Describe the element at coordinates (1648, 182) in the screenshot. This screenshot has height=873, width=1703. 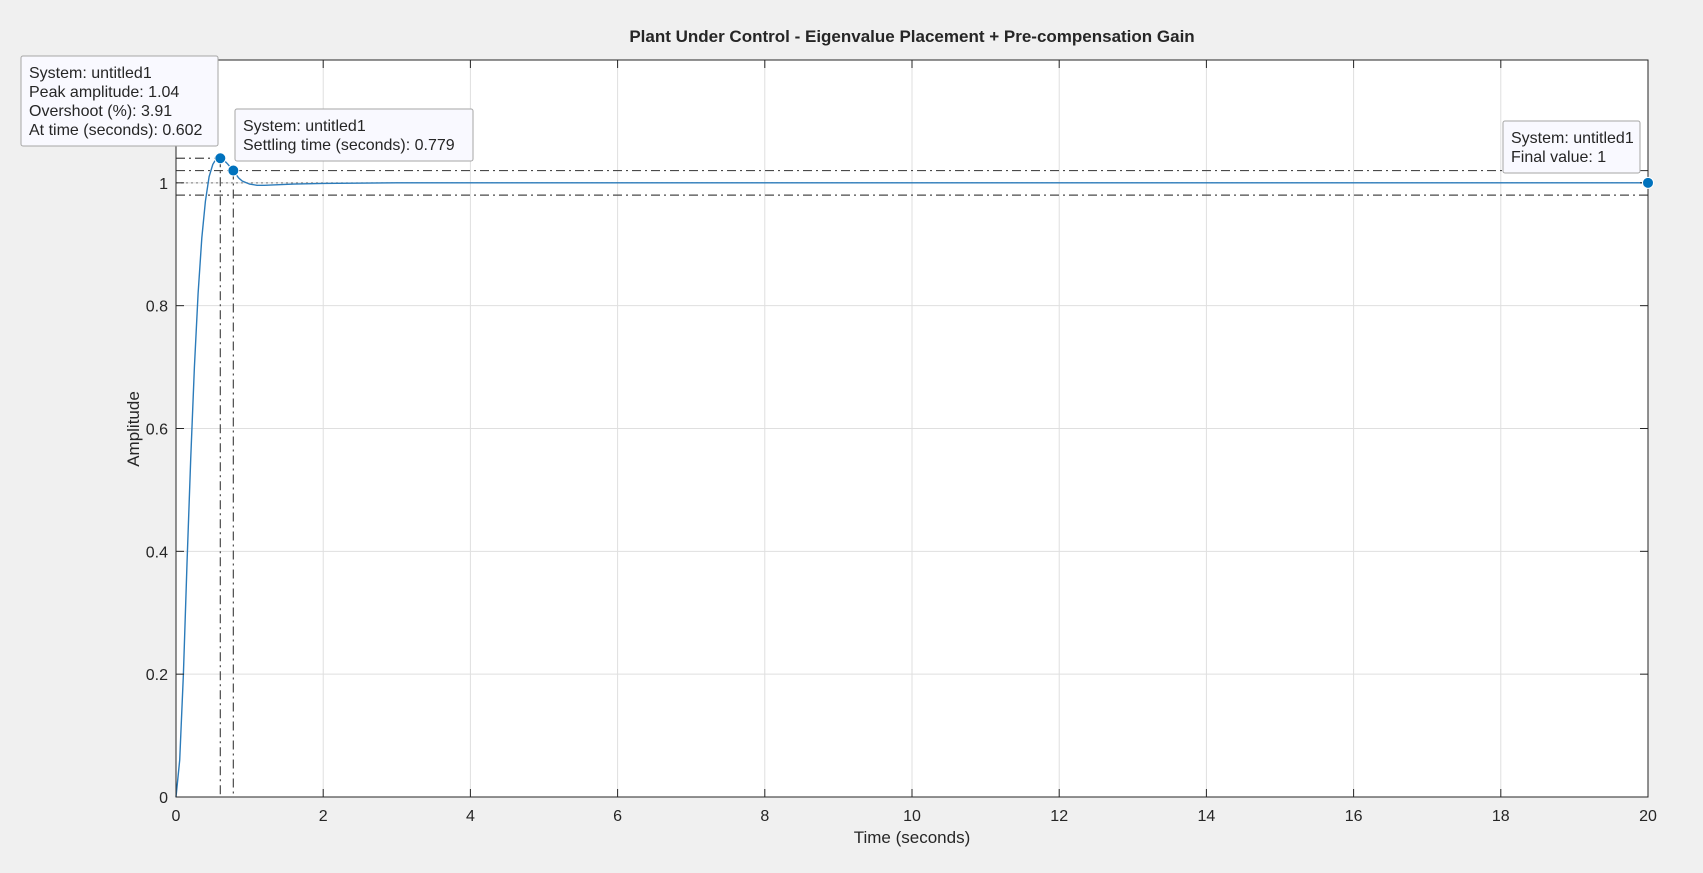
I see `final-value-marker` at that location.